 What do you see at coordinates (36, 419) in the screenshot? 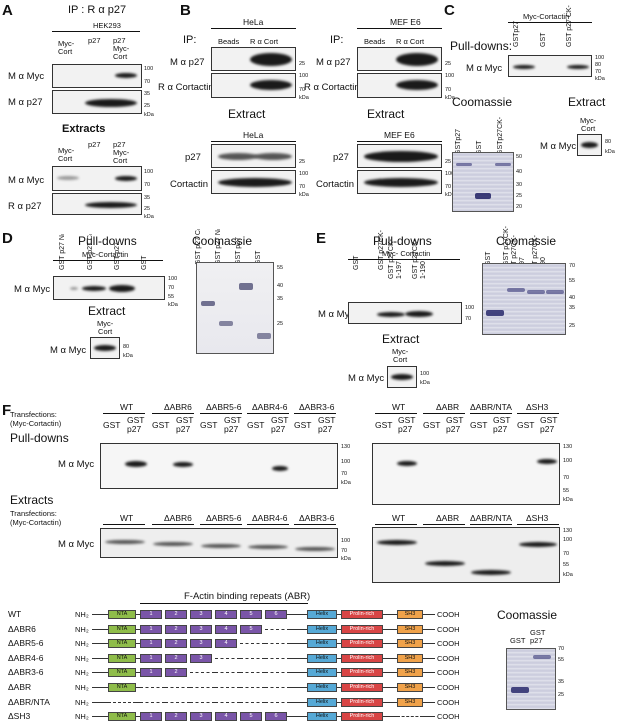
I see `panel-f-transfections: Transfections: (Myc-Cortactin)` at bounding box center [36, 419].